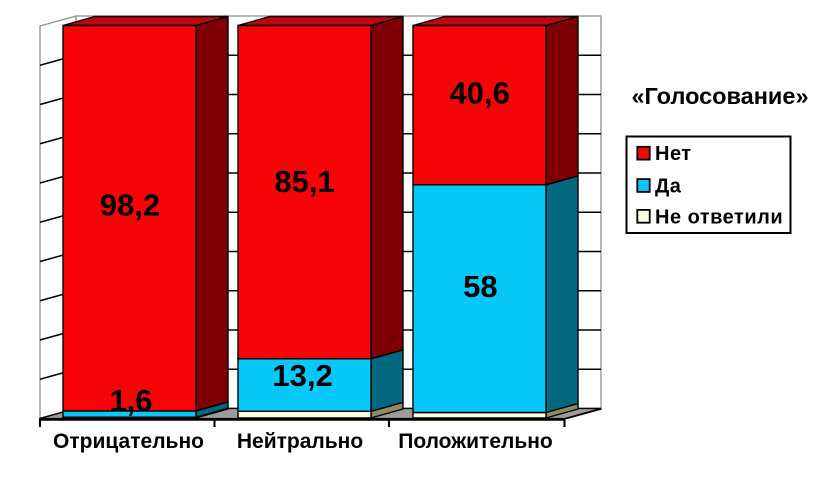  Describe the element at coordinates (300, 441) in the screenshot. I see `svg-text: Нейтрально` at that location.